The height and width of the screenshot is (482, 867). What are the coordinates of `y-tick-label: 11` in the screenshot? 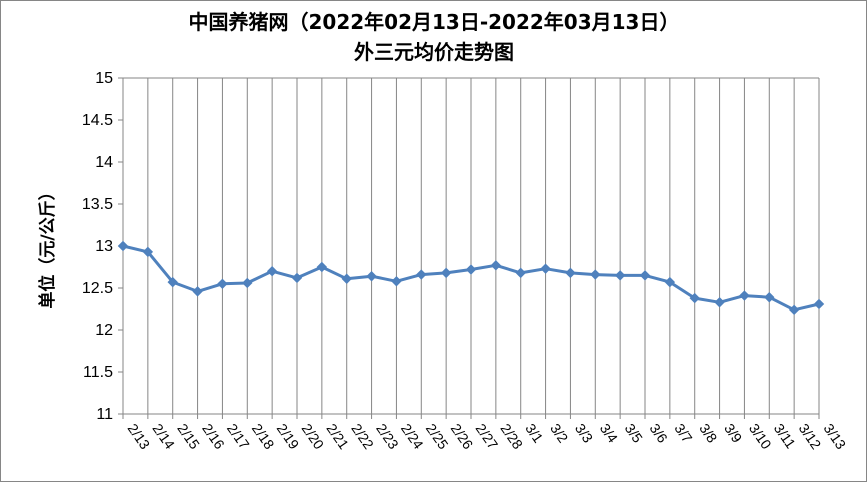 It's located at (104, 414).